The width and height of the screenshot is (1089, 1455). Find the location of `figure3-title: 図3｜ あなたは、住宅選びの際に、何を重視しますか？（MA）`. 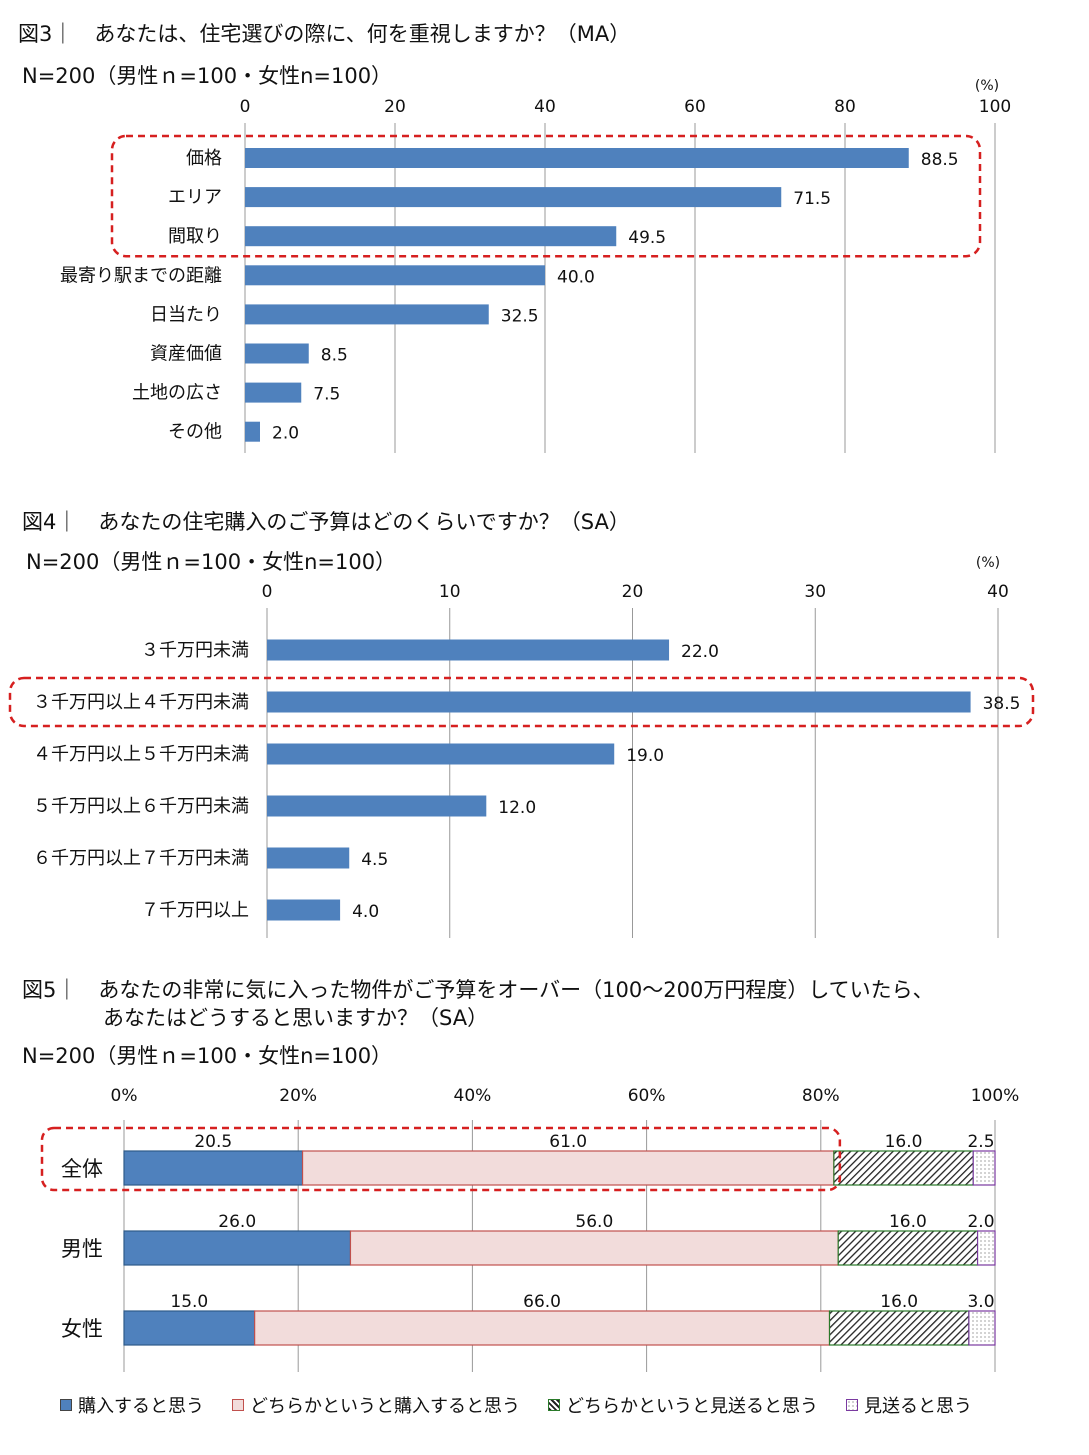

figure3-title: 図3｜ あなたは、住宅選びの際に、何を重視しますか？（MA） is located at coordinates (324, 34).